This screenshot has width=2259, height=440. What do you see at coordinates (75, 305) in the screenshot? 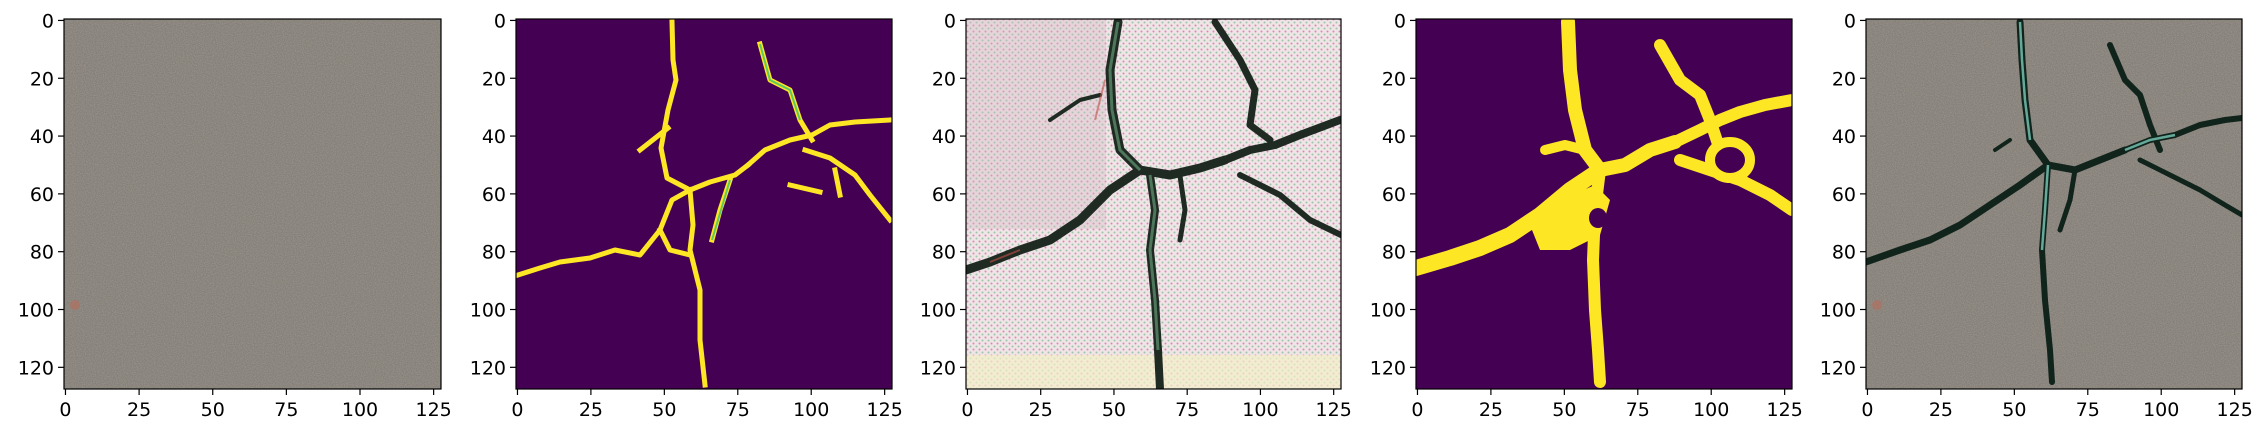
I see `rust-spot` at bounding box center [75, 305].